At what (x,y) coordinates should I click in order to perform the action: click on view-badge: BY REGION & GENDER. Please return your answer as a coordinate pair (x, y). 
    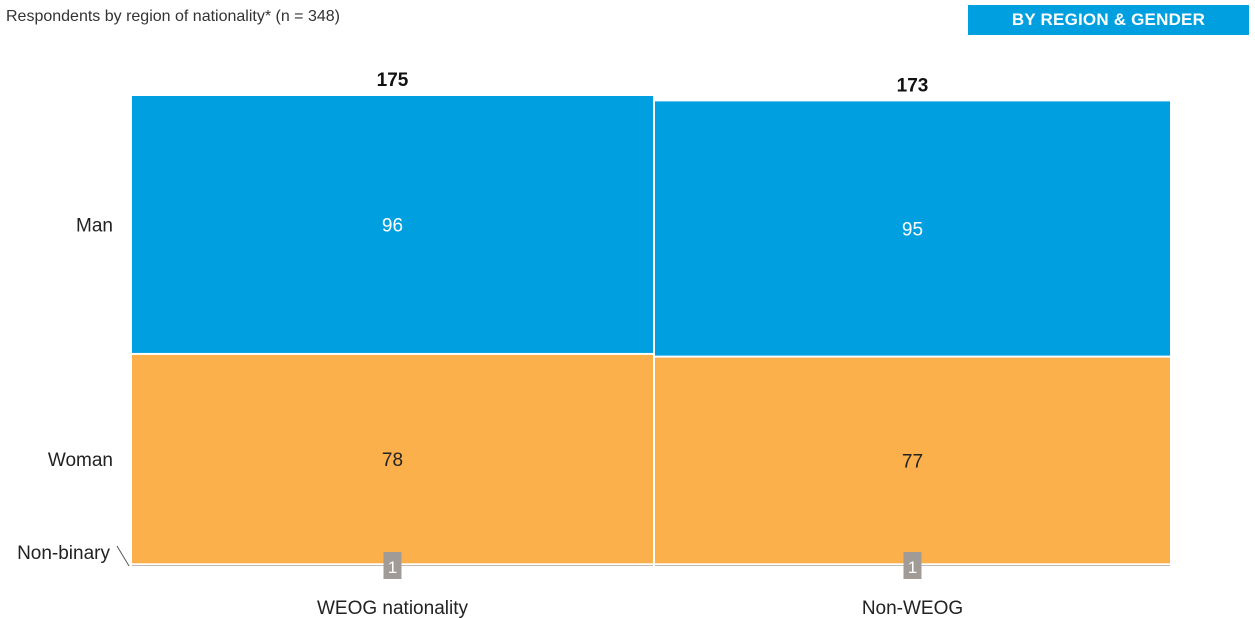
    Looking at the image, I should click on (1108, 20).